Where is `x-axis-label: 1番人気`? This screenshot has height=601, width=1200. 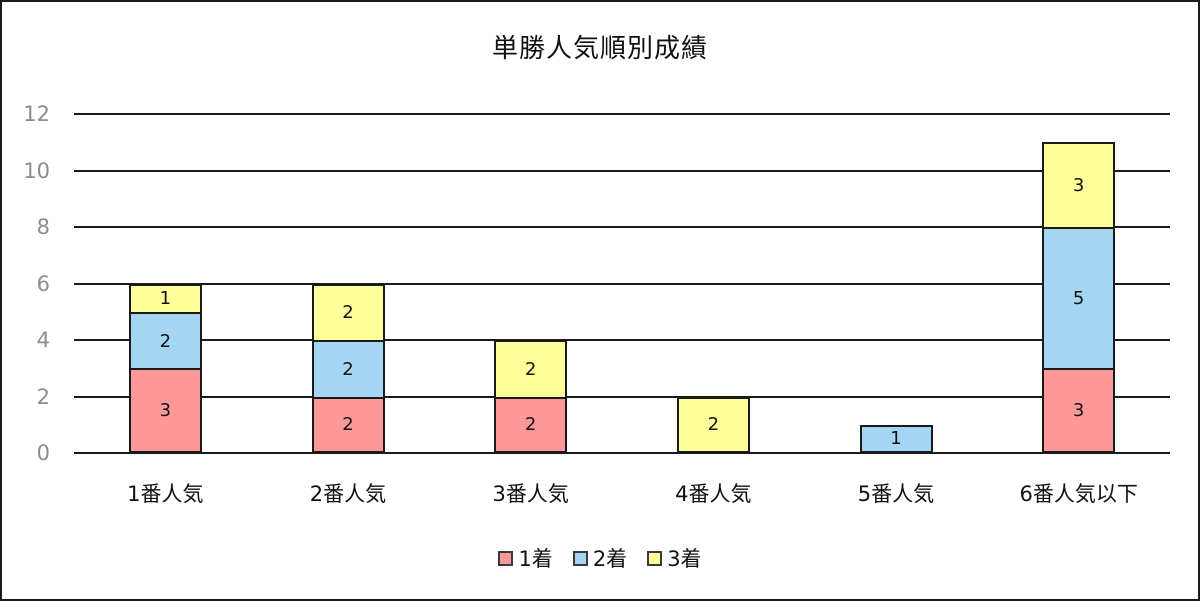
x-axis-label: 1番人気 is located at coordinates (165, 494).